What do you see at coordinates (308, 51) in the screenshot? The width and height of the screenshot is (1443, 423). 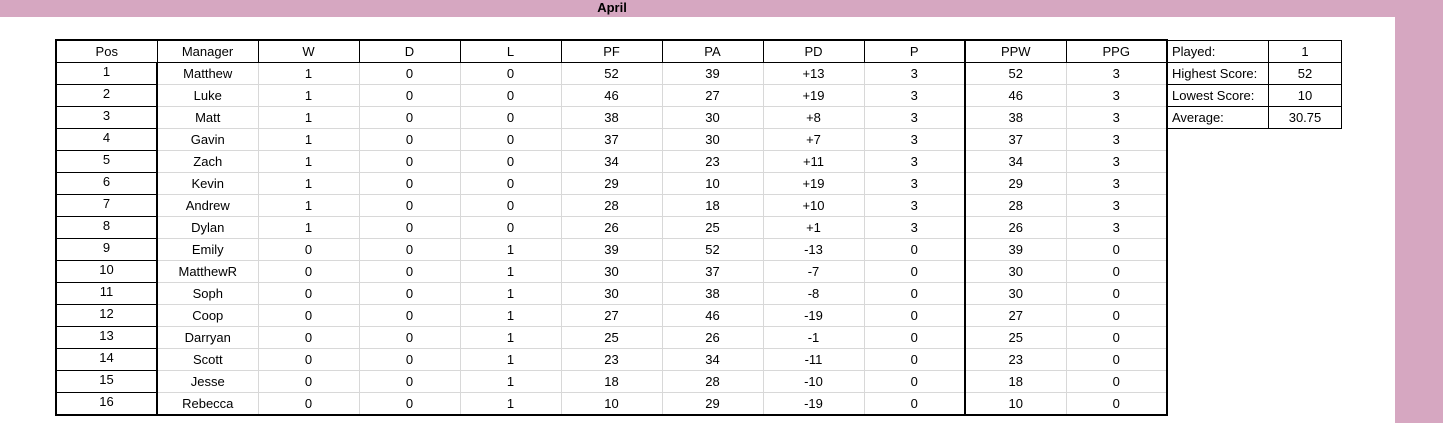 I see `col-header-w: W` at bounding box center [308, 51].